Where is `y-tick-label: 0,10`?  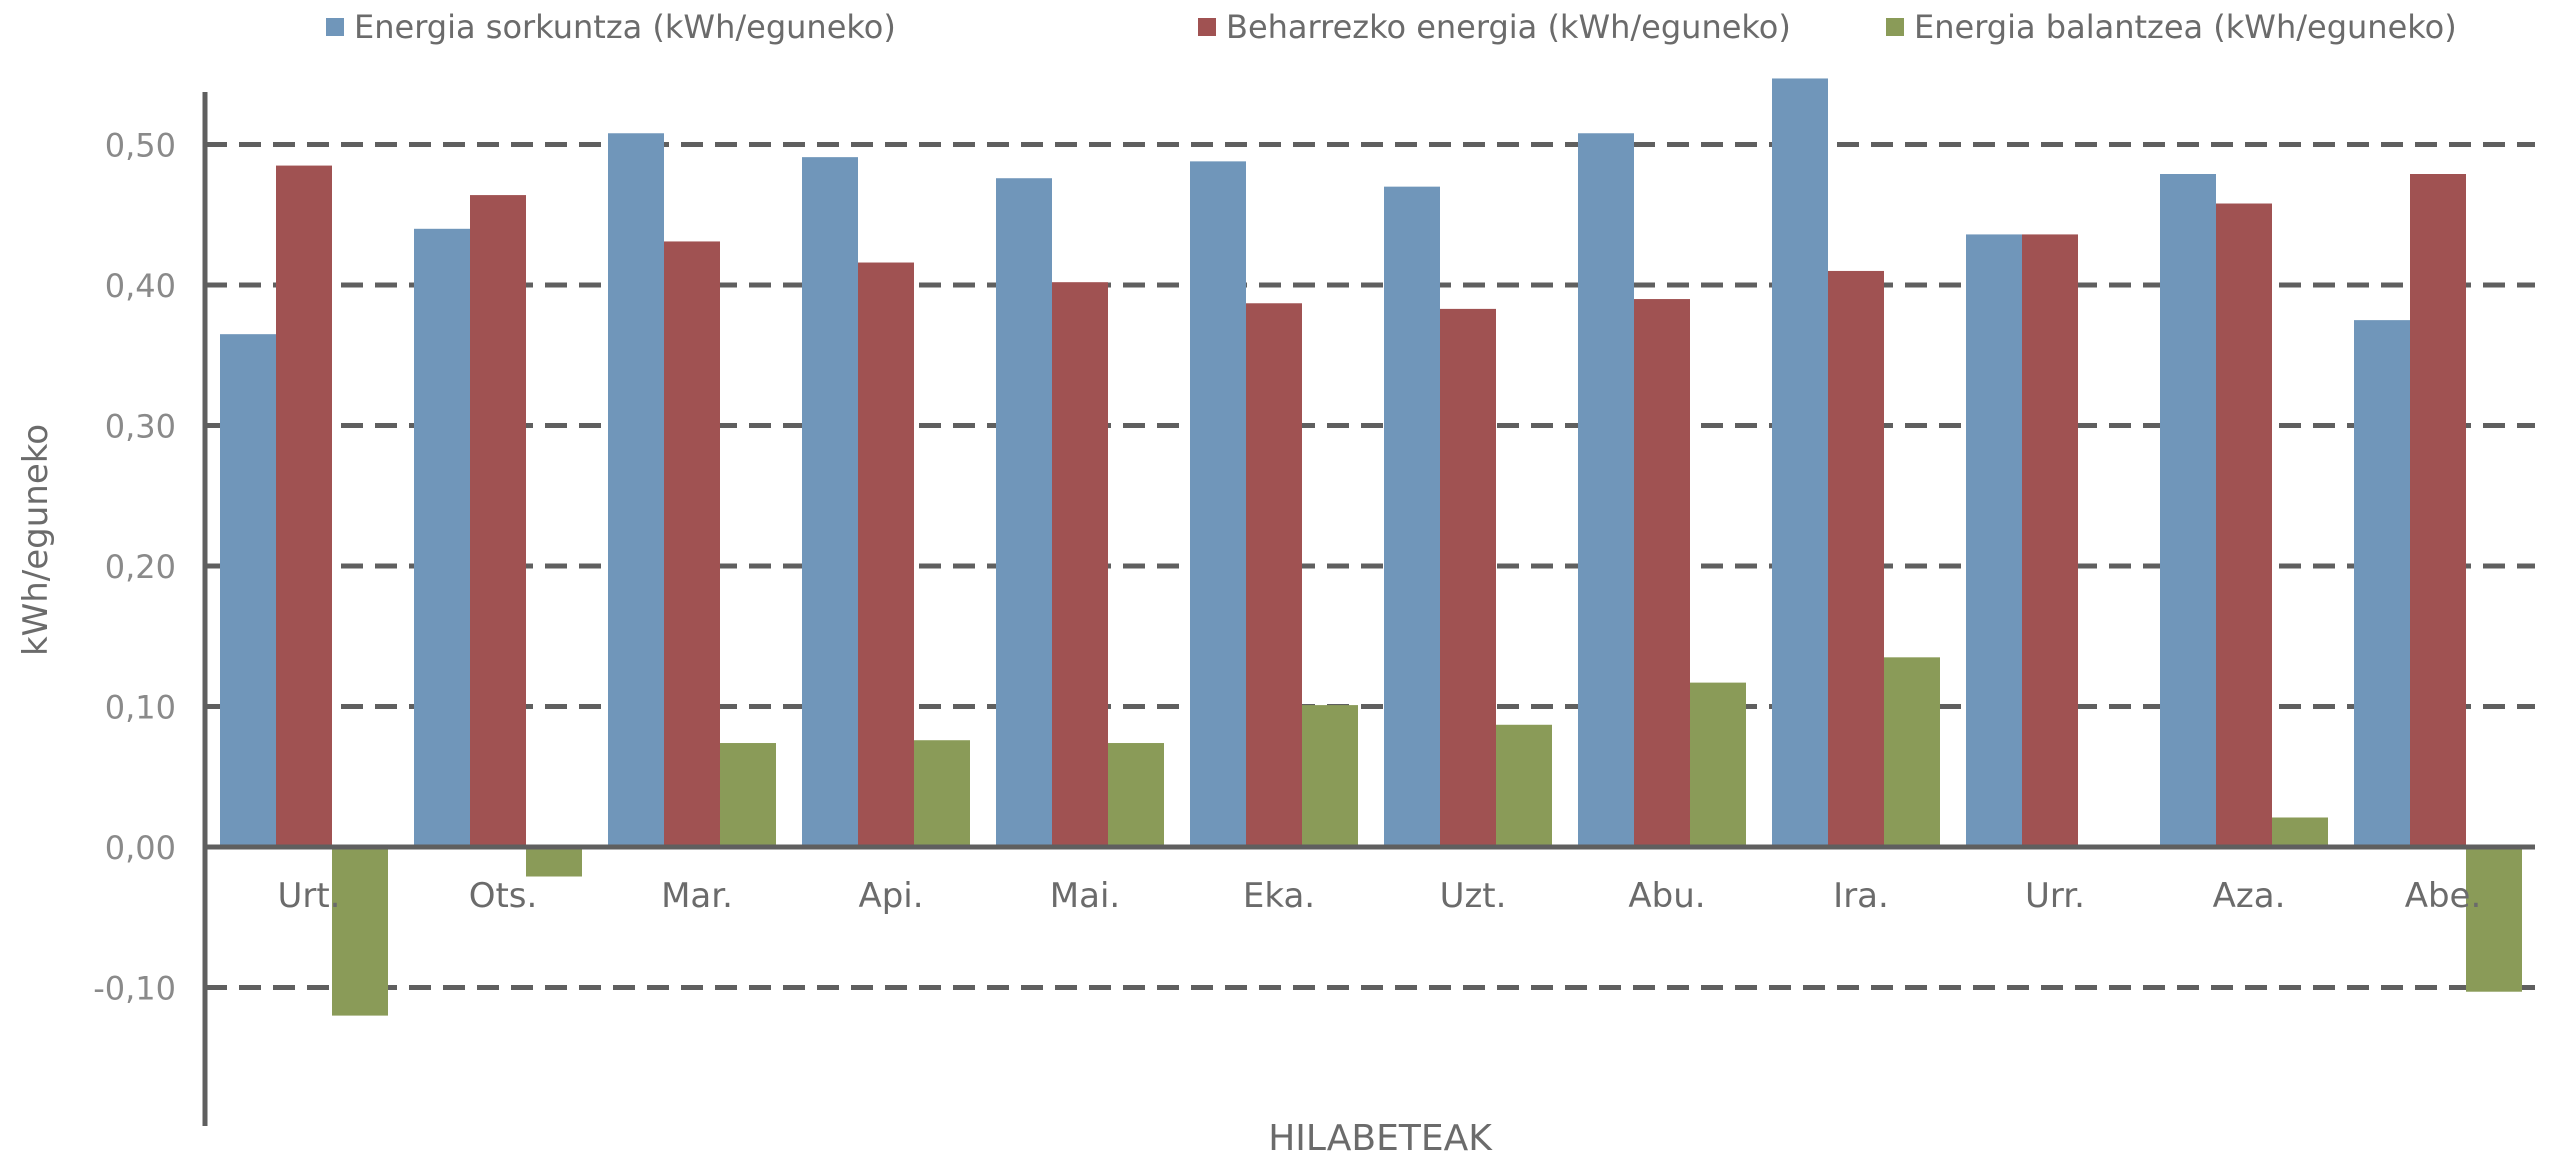 y-tick-label: 0,10 is located at coordinates (140, 708).